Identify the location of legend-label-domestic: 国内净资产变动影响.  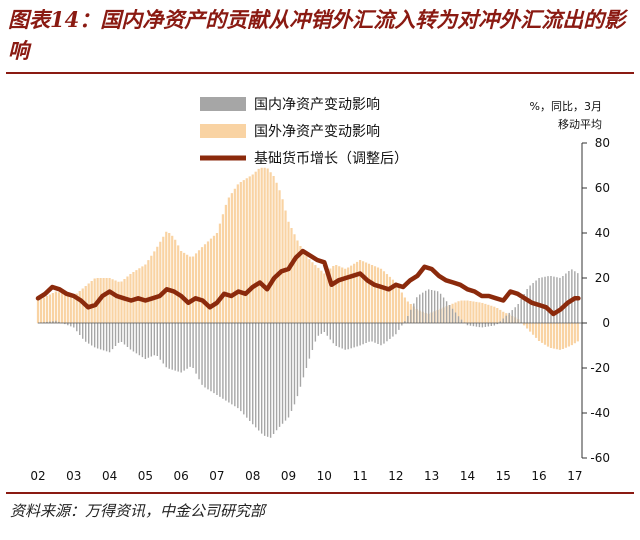
(317, 105).